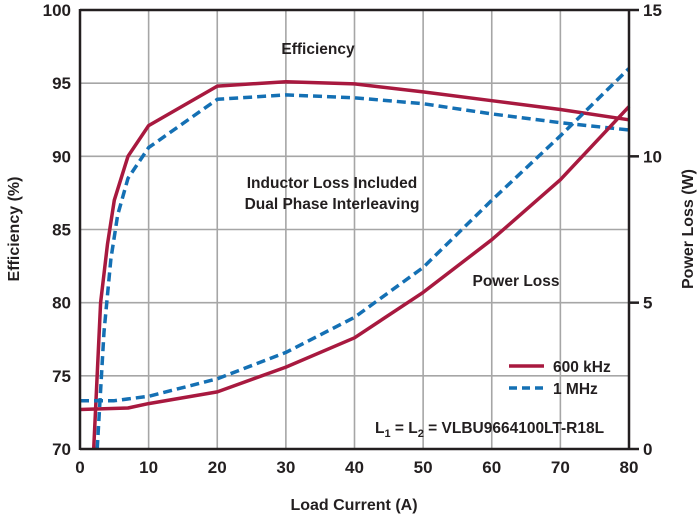 Image resolution: width=700 pixels, height=517 pixels. Describe the element at coordinates (61, 230) in the screenshot. I see `y-tick-label-left: 85` at that location.